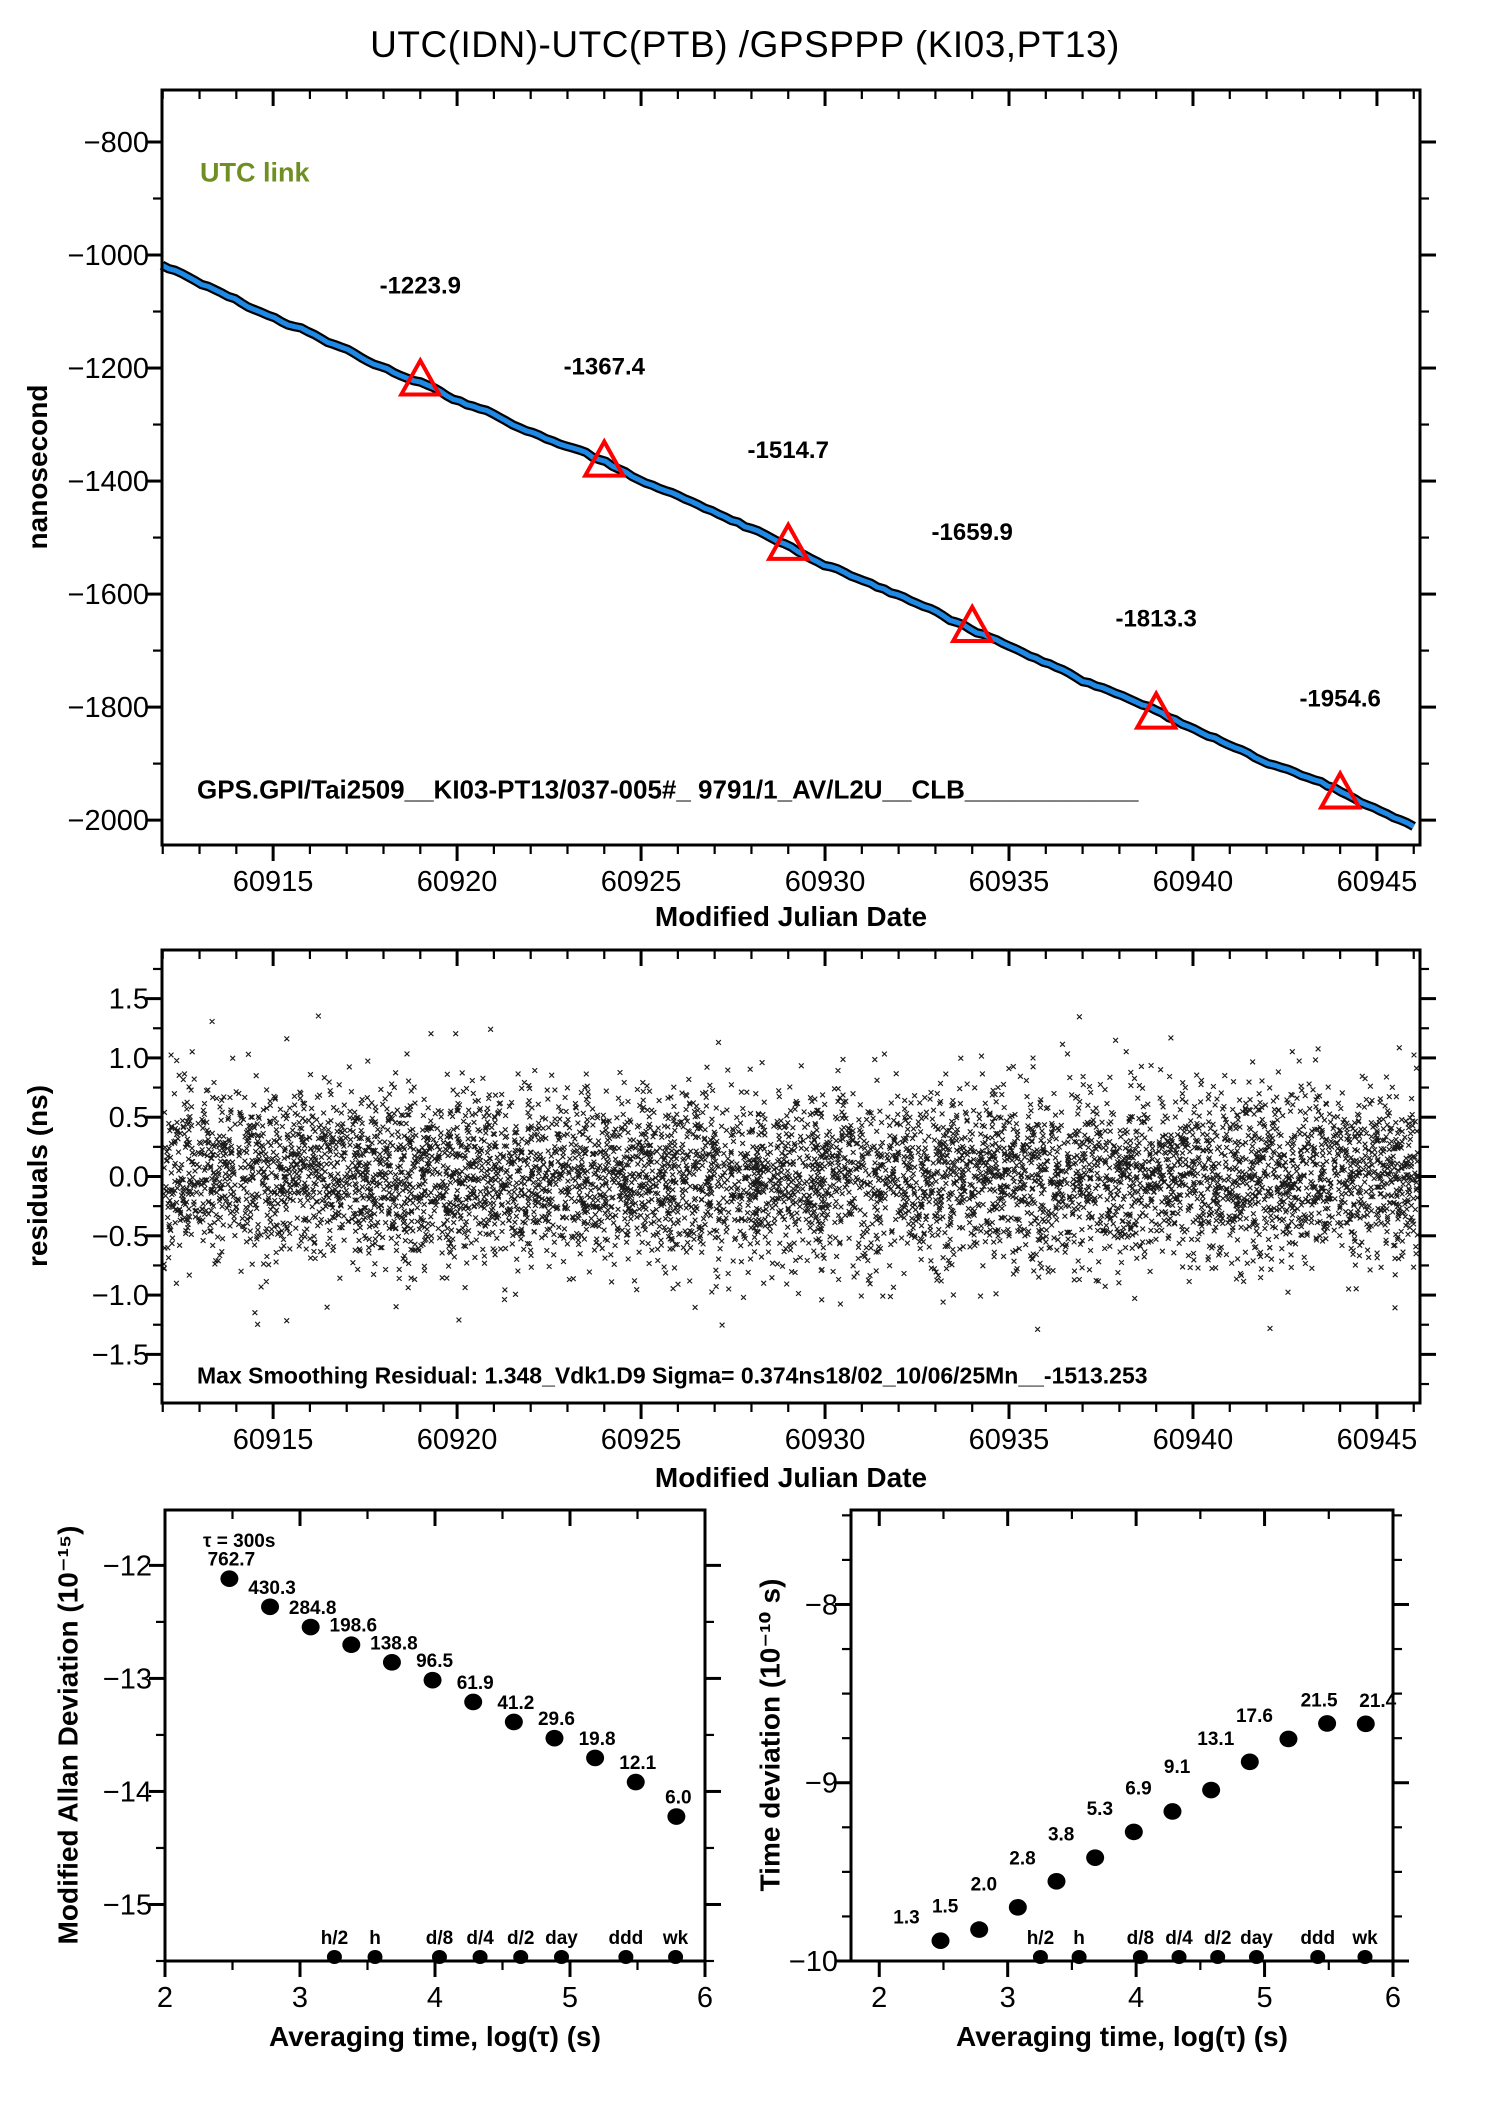 The image size is (1488, 2105). I want to click on tdev-value-label: 3.8, so click(1061, 1835).